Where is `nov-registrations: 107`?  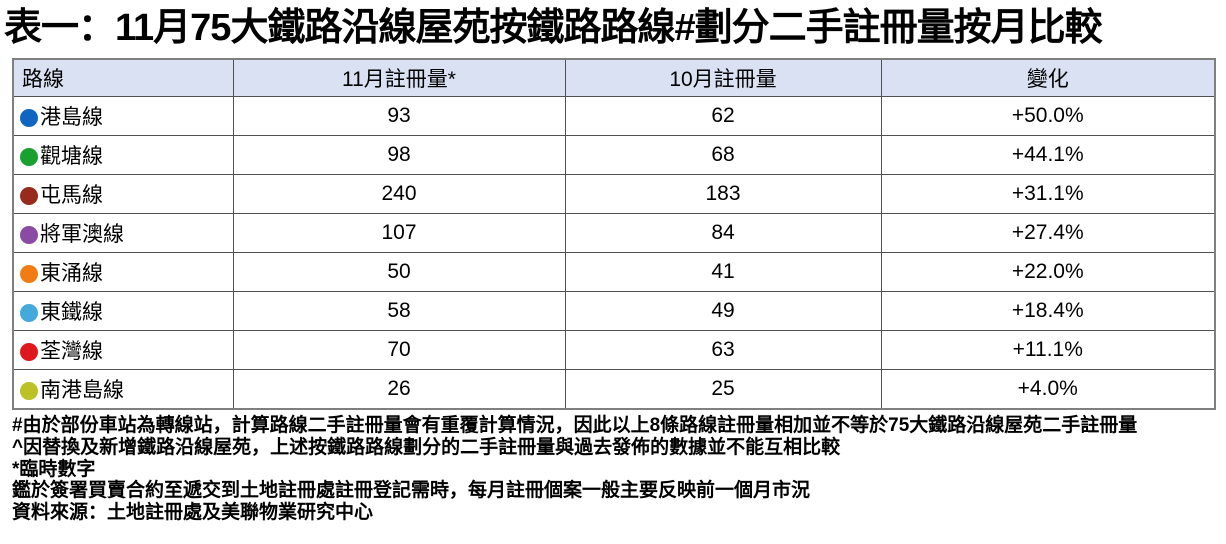
nov-registrations: 107 is located at coordinates (399, 233).